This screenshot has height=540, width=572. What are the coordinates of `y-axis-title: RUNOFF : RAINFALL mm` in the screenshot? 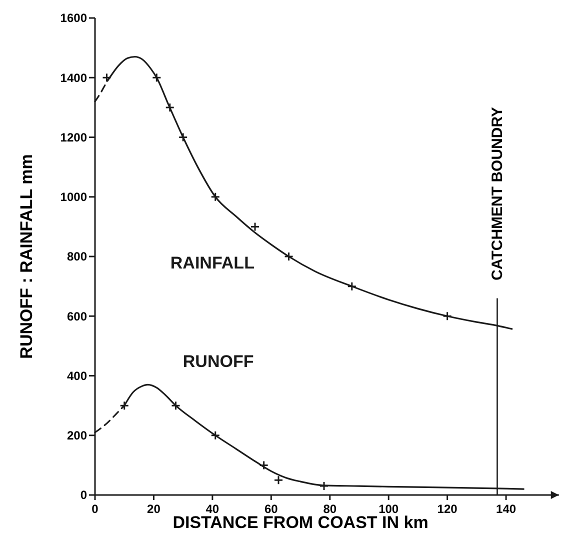 It's located at (26, 256).